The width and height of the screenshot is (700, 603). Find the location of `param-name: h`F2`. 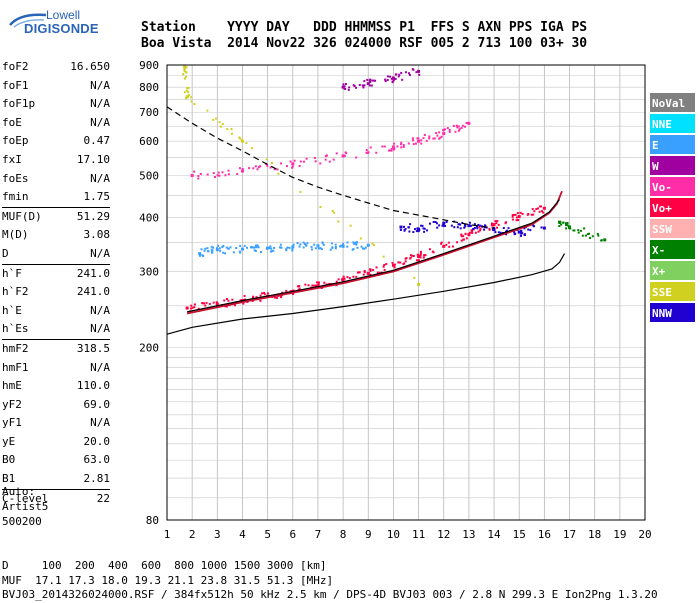

param-name: h`F2 is located at coordinates (15, 292).